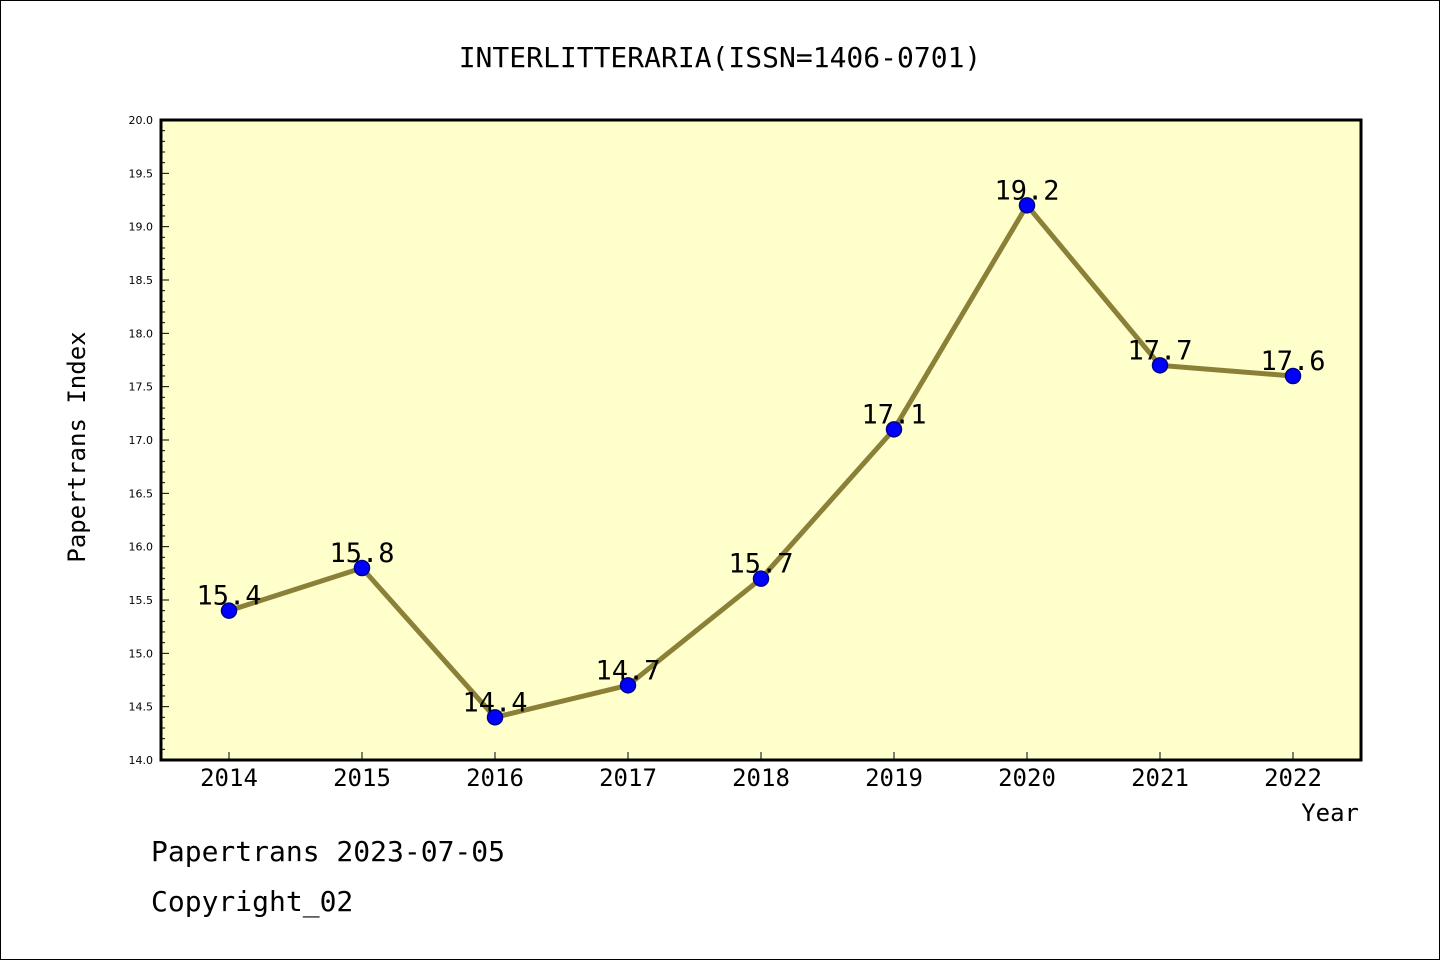  I want to click on x-tick-label: 2014, so click(229, 778).